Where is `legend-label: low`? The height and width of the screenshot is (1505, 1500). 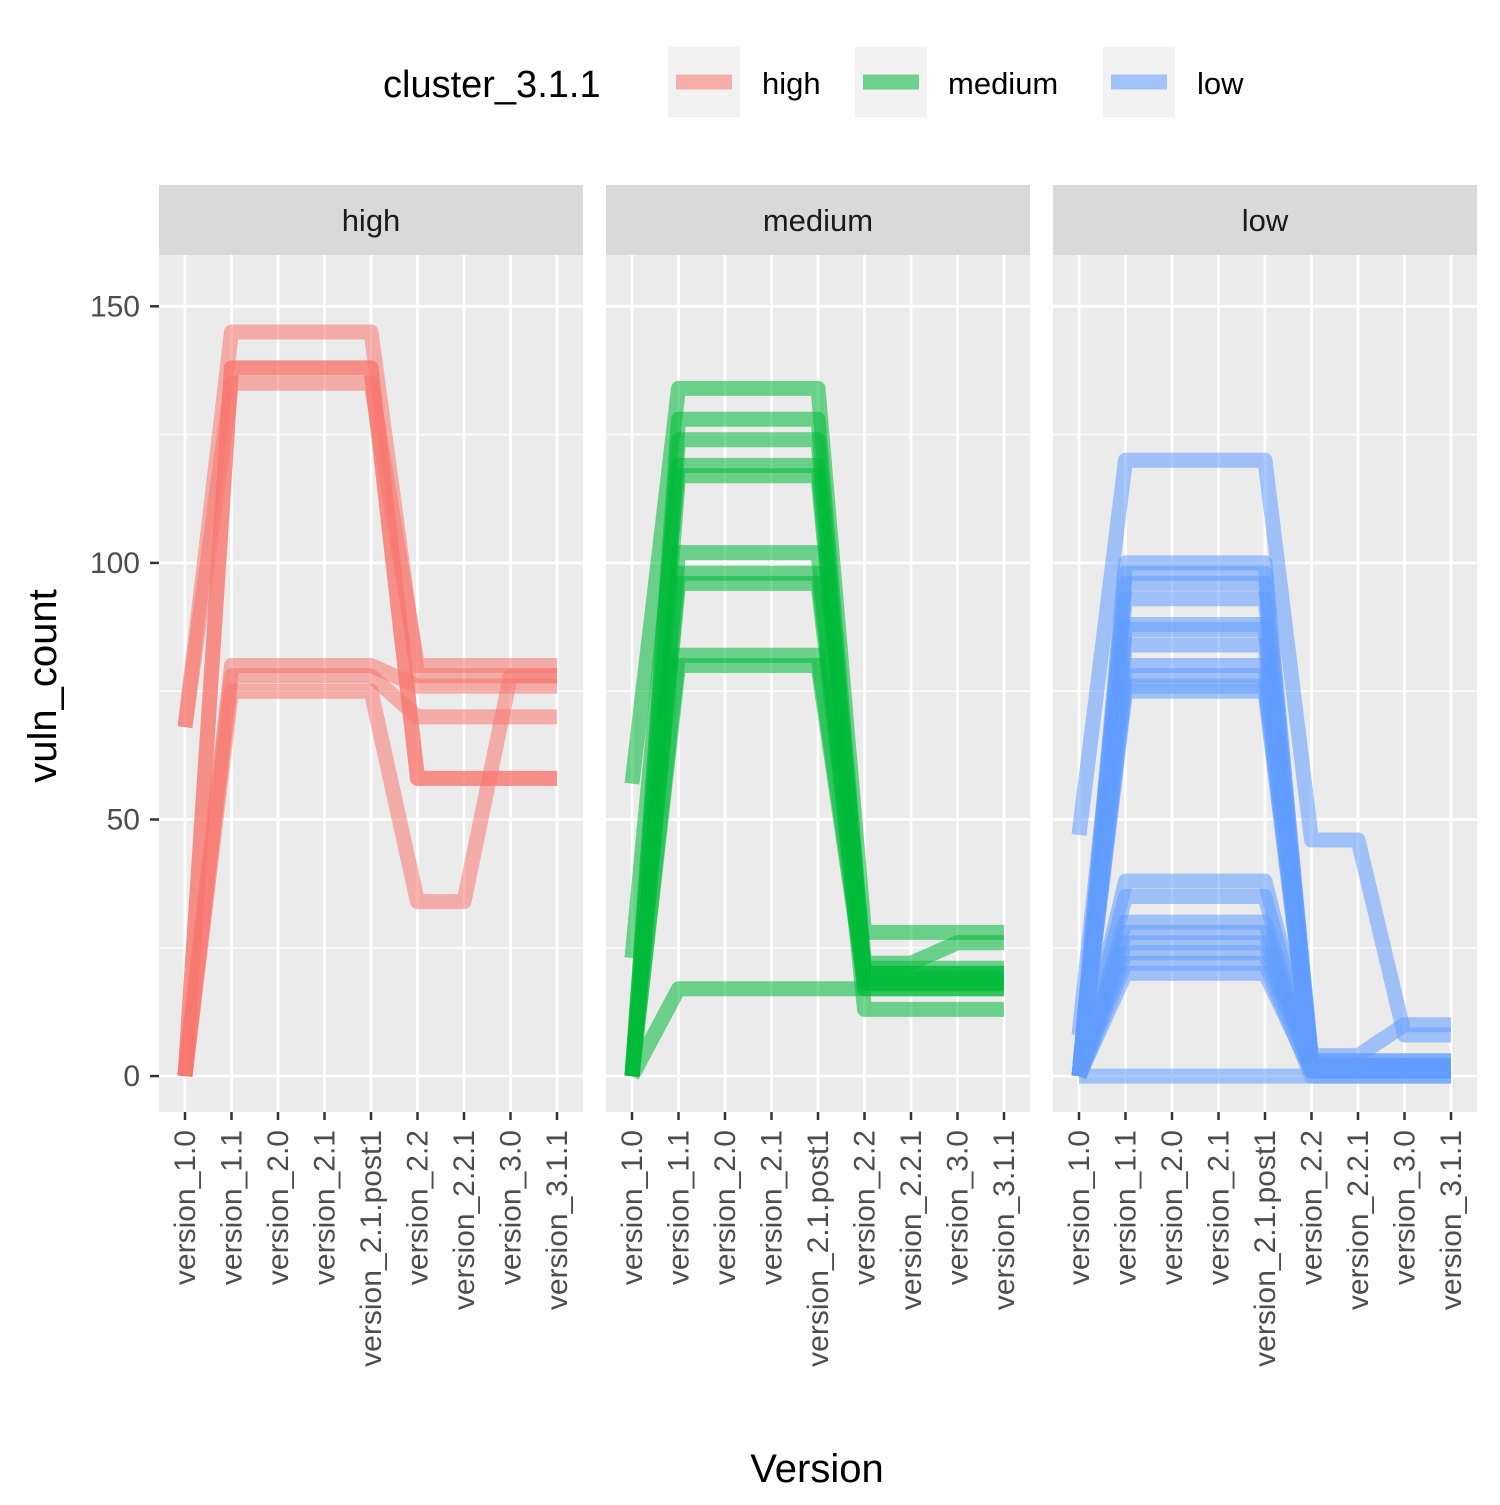
legend-label: low is located at coordinates (1220, 83).